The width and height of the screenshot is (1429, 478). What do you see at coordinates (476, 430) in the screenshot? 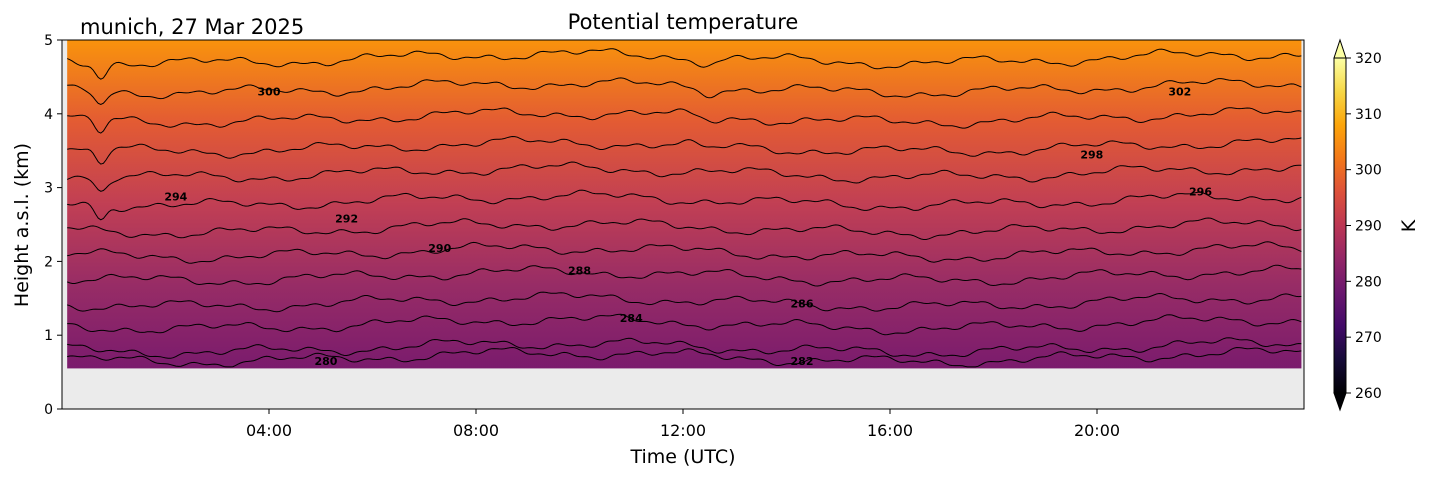
I see `x-tick-label: 08:00` at bounding box center [476, 430].